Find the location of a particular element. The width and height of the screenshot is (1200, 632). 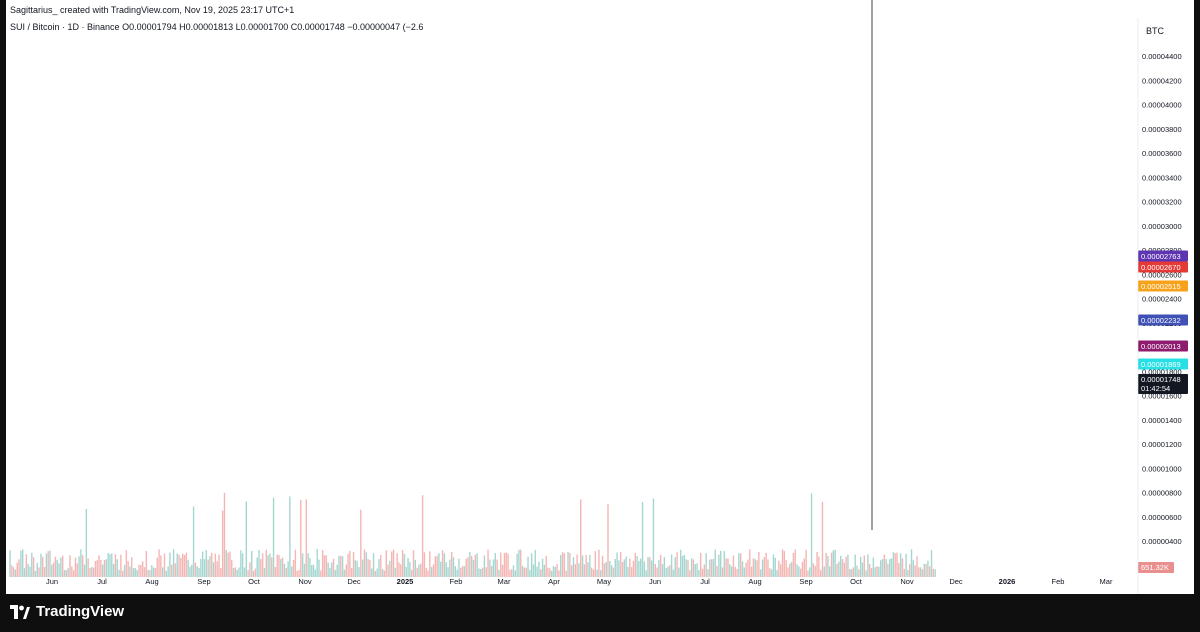

x-tick-label: Sep is located at coordinates (805, 581).